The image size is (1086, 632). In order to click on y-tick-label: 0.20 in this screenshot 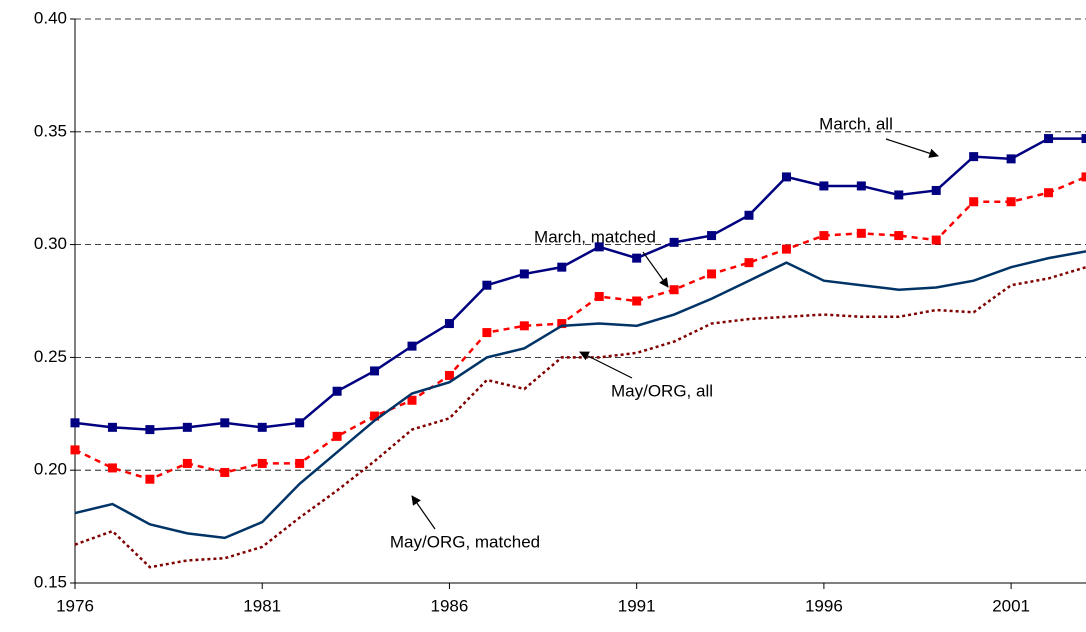, I will do `click(50, 469)`.